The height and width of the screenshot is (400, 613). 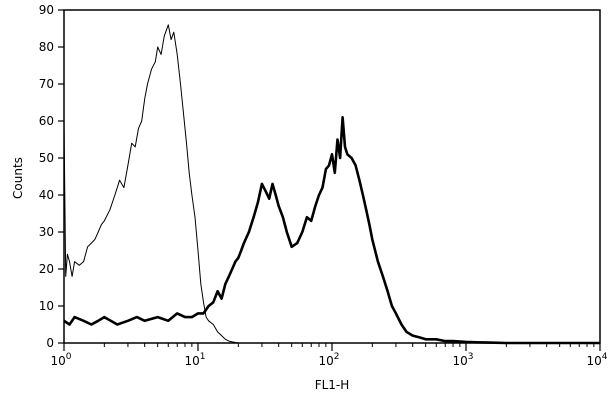 I want to click on y-tick-label: 80, so click(x=46, y=47).